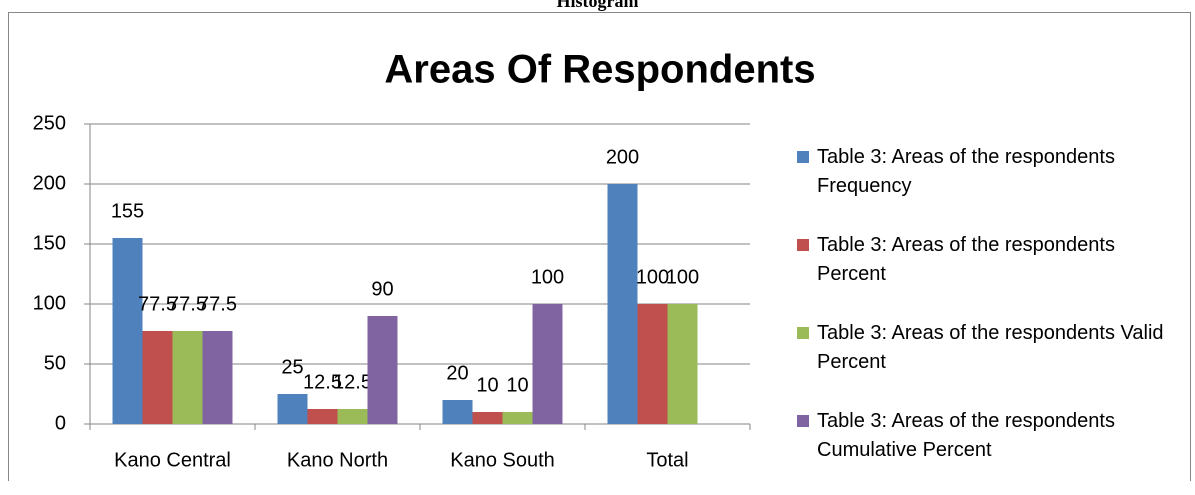 Image resolution: width=1195 pixels, height=495 pixels. I want to click on x-tick-label: Kano South, so click(502, 460).